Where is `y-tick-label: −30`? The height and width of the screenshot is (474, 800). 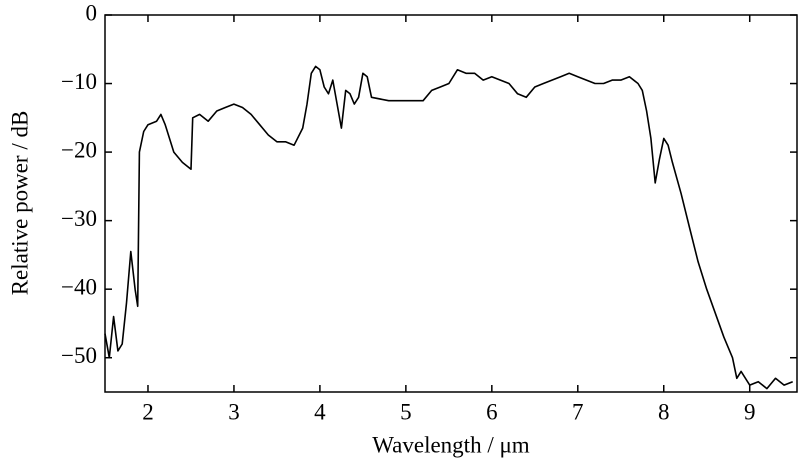 y-tick-label: −30 is located at coordinates (79, 218).